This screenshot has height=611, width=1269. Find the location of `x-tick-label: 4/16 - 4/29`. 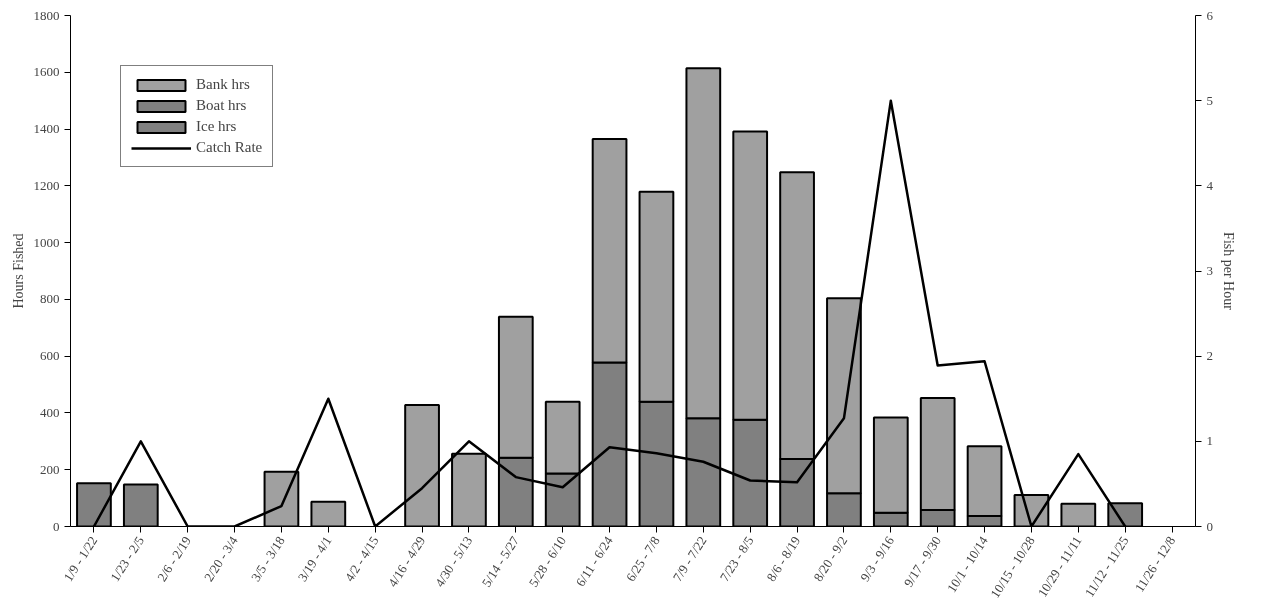

x-tick-label: 4/16 - 4/29 is located at coordinates (406, 561).